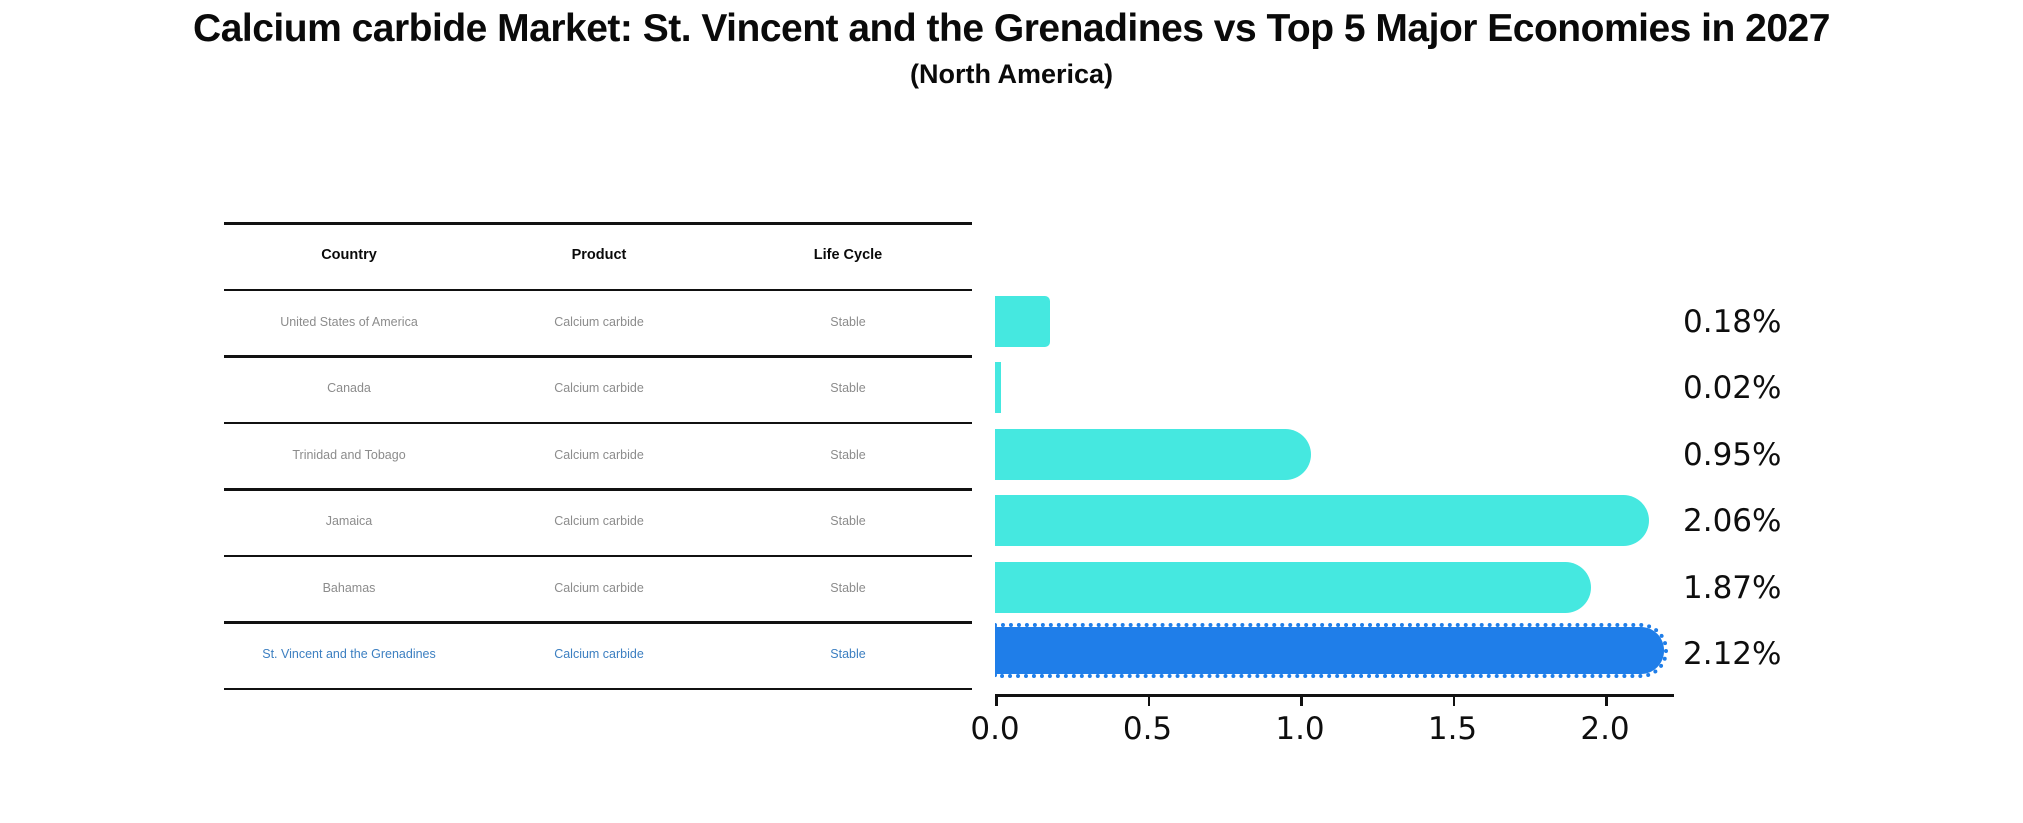  What do you see at coordinates (1147, 729) in the screenshot?
I see `x-axis-tick-label: 0.5` at bounding box center [1147, 729].